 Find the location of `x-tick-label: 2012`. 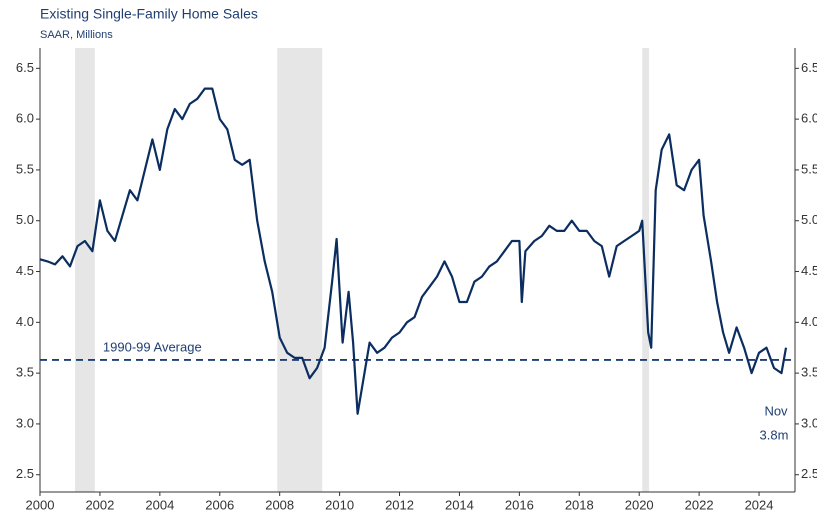

x-tick-label: 2012 is located at coordinates (399, 504).